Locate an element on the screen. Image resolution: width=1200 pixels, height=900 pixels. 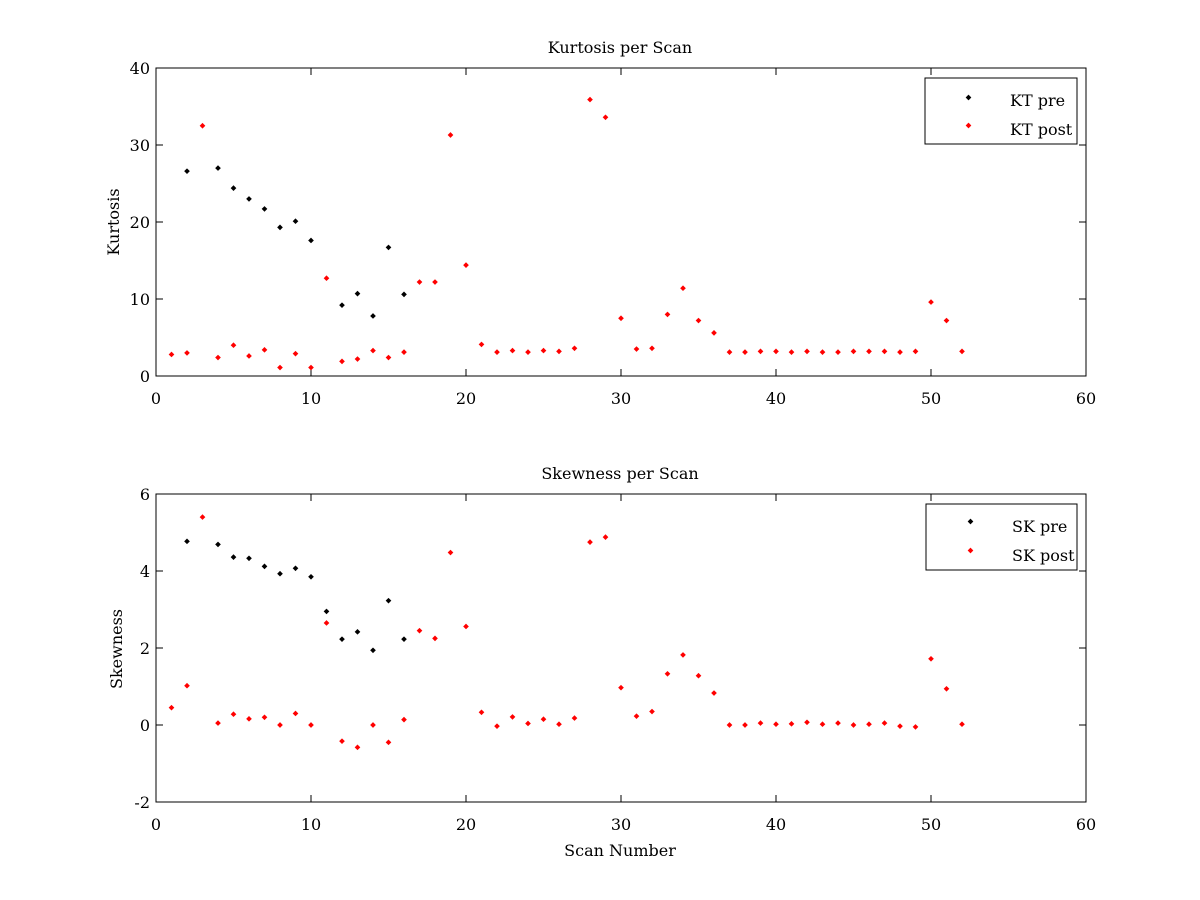
kurtosis-x-tick-label: 40 is located at coordinates (776, 398).